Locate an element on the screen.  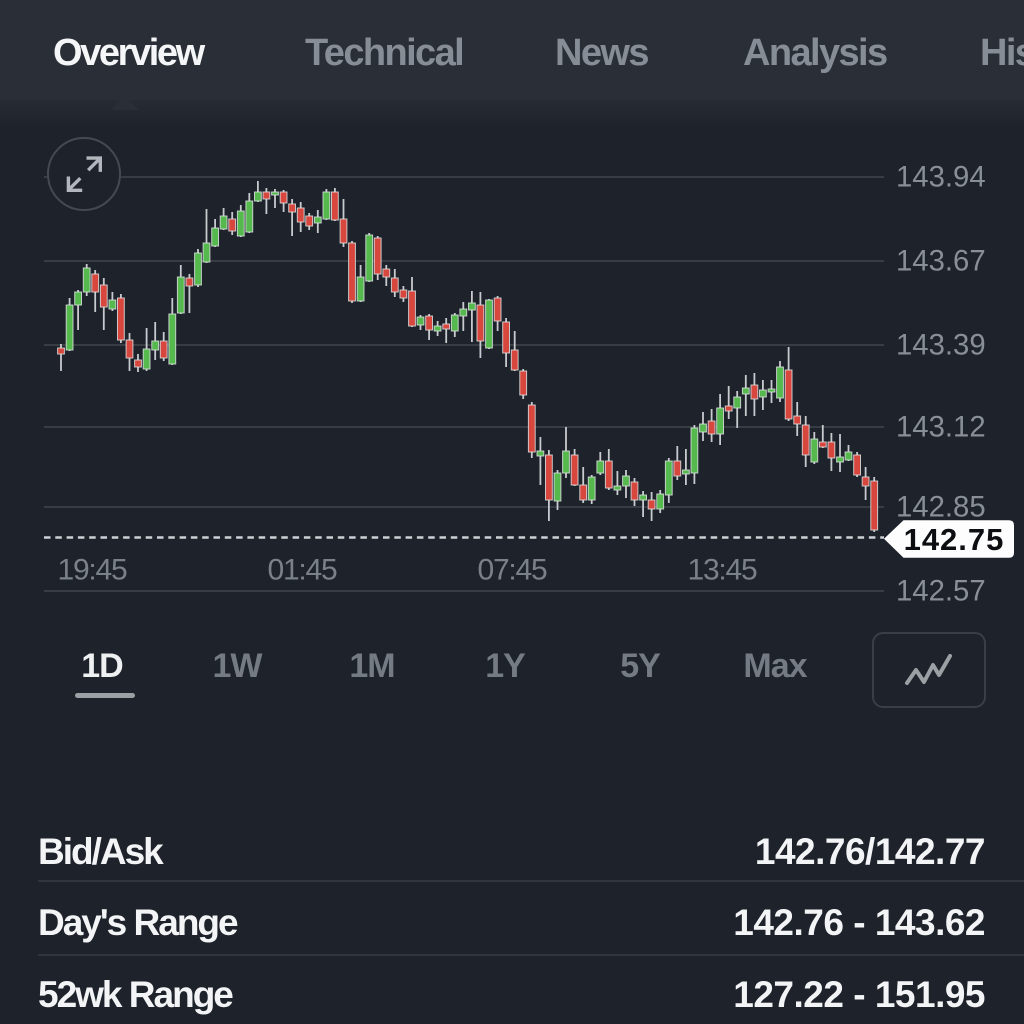
svg-text: 143.67 is located at coordinates (941, 261).